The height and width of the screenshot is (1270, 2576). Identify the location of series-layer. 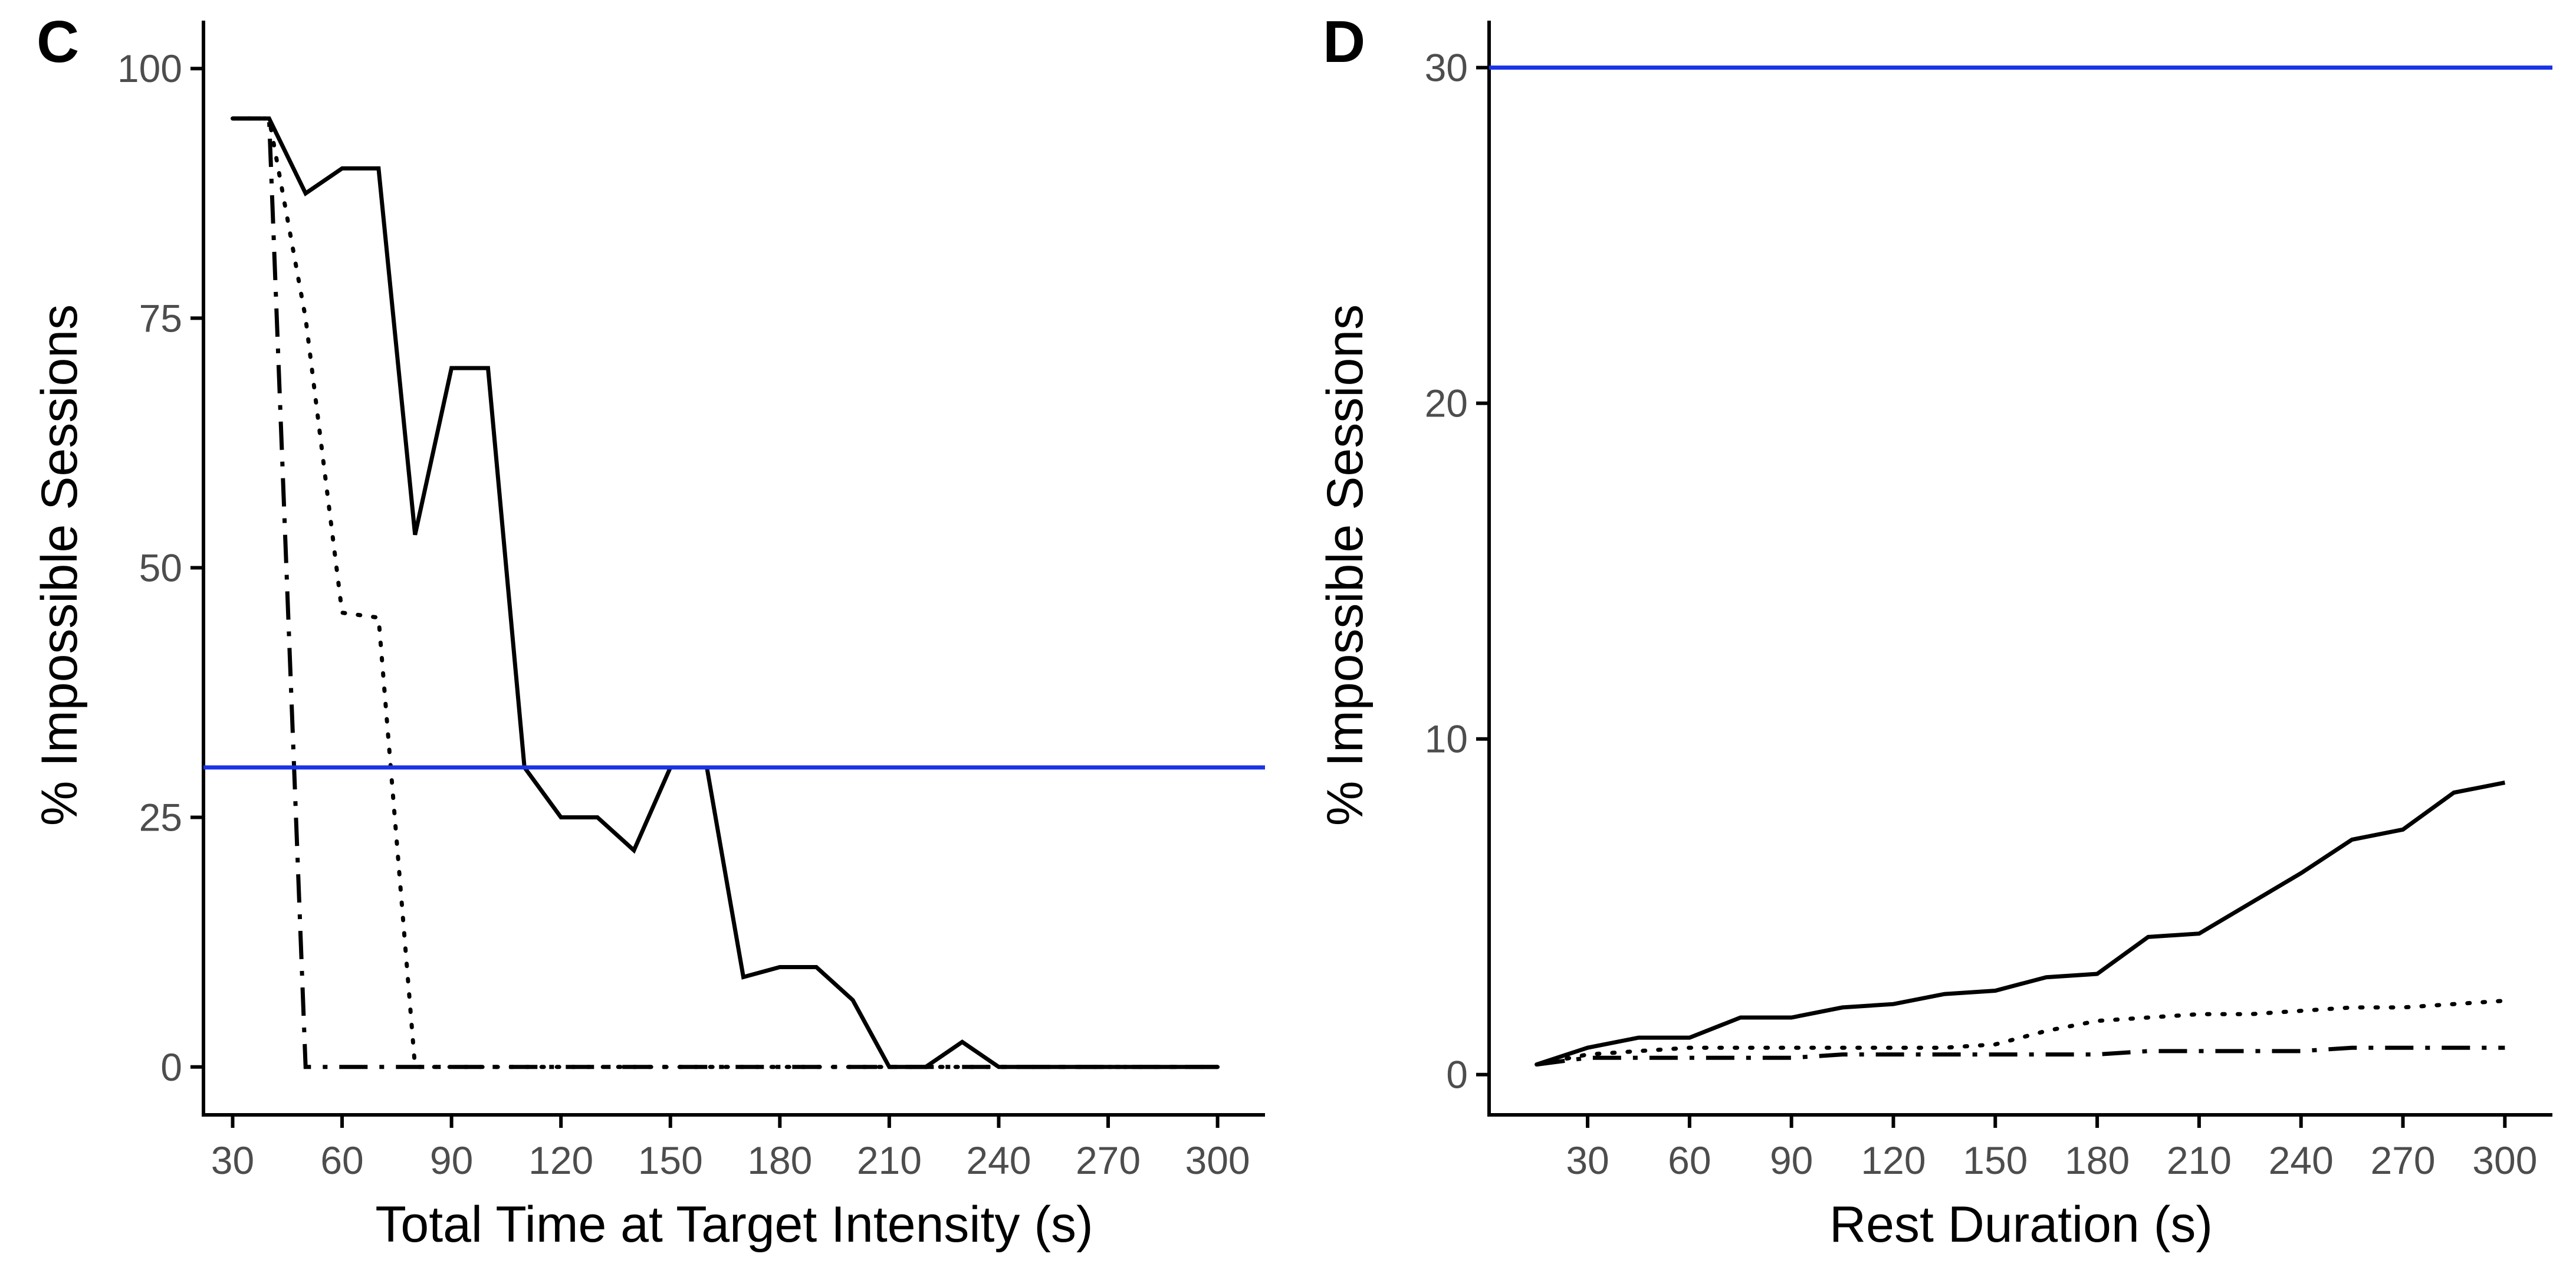
(2021, 924).